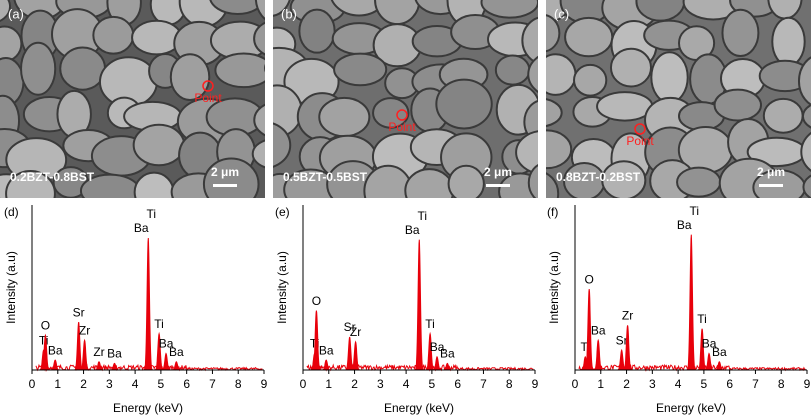 This screenshot has height=420, width=811. Describe the element at coordinates (589, 279) in the screenshot. I see `peak-label: O` at that location.